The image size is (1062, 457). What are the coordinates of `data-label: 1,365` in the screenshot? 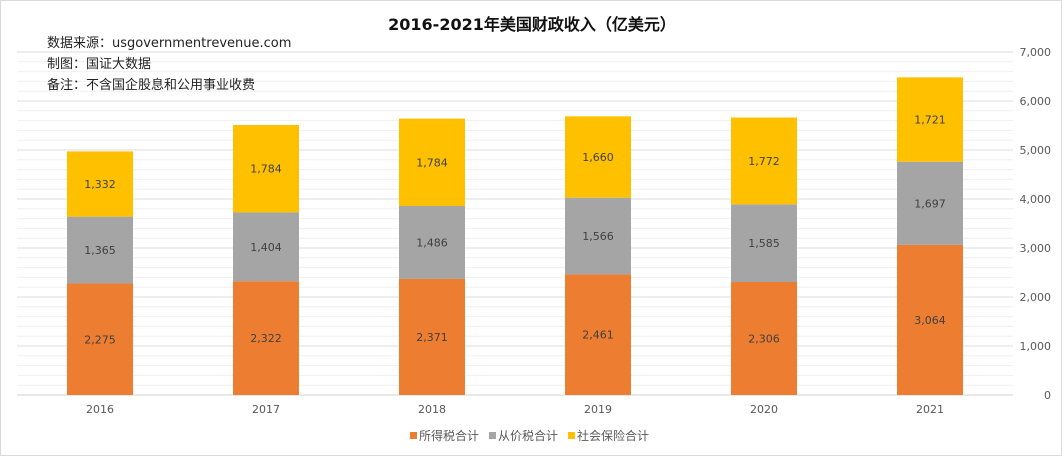 It's located at (100, 250).